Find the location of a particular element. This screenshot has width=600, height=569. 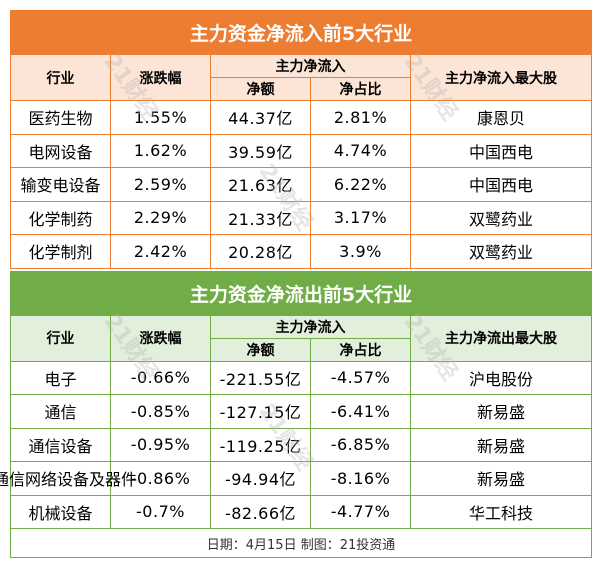

industry-cell: 医药生物 is located at coordinates (60, 117).